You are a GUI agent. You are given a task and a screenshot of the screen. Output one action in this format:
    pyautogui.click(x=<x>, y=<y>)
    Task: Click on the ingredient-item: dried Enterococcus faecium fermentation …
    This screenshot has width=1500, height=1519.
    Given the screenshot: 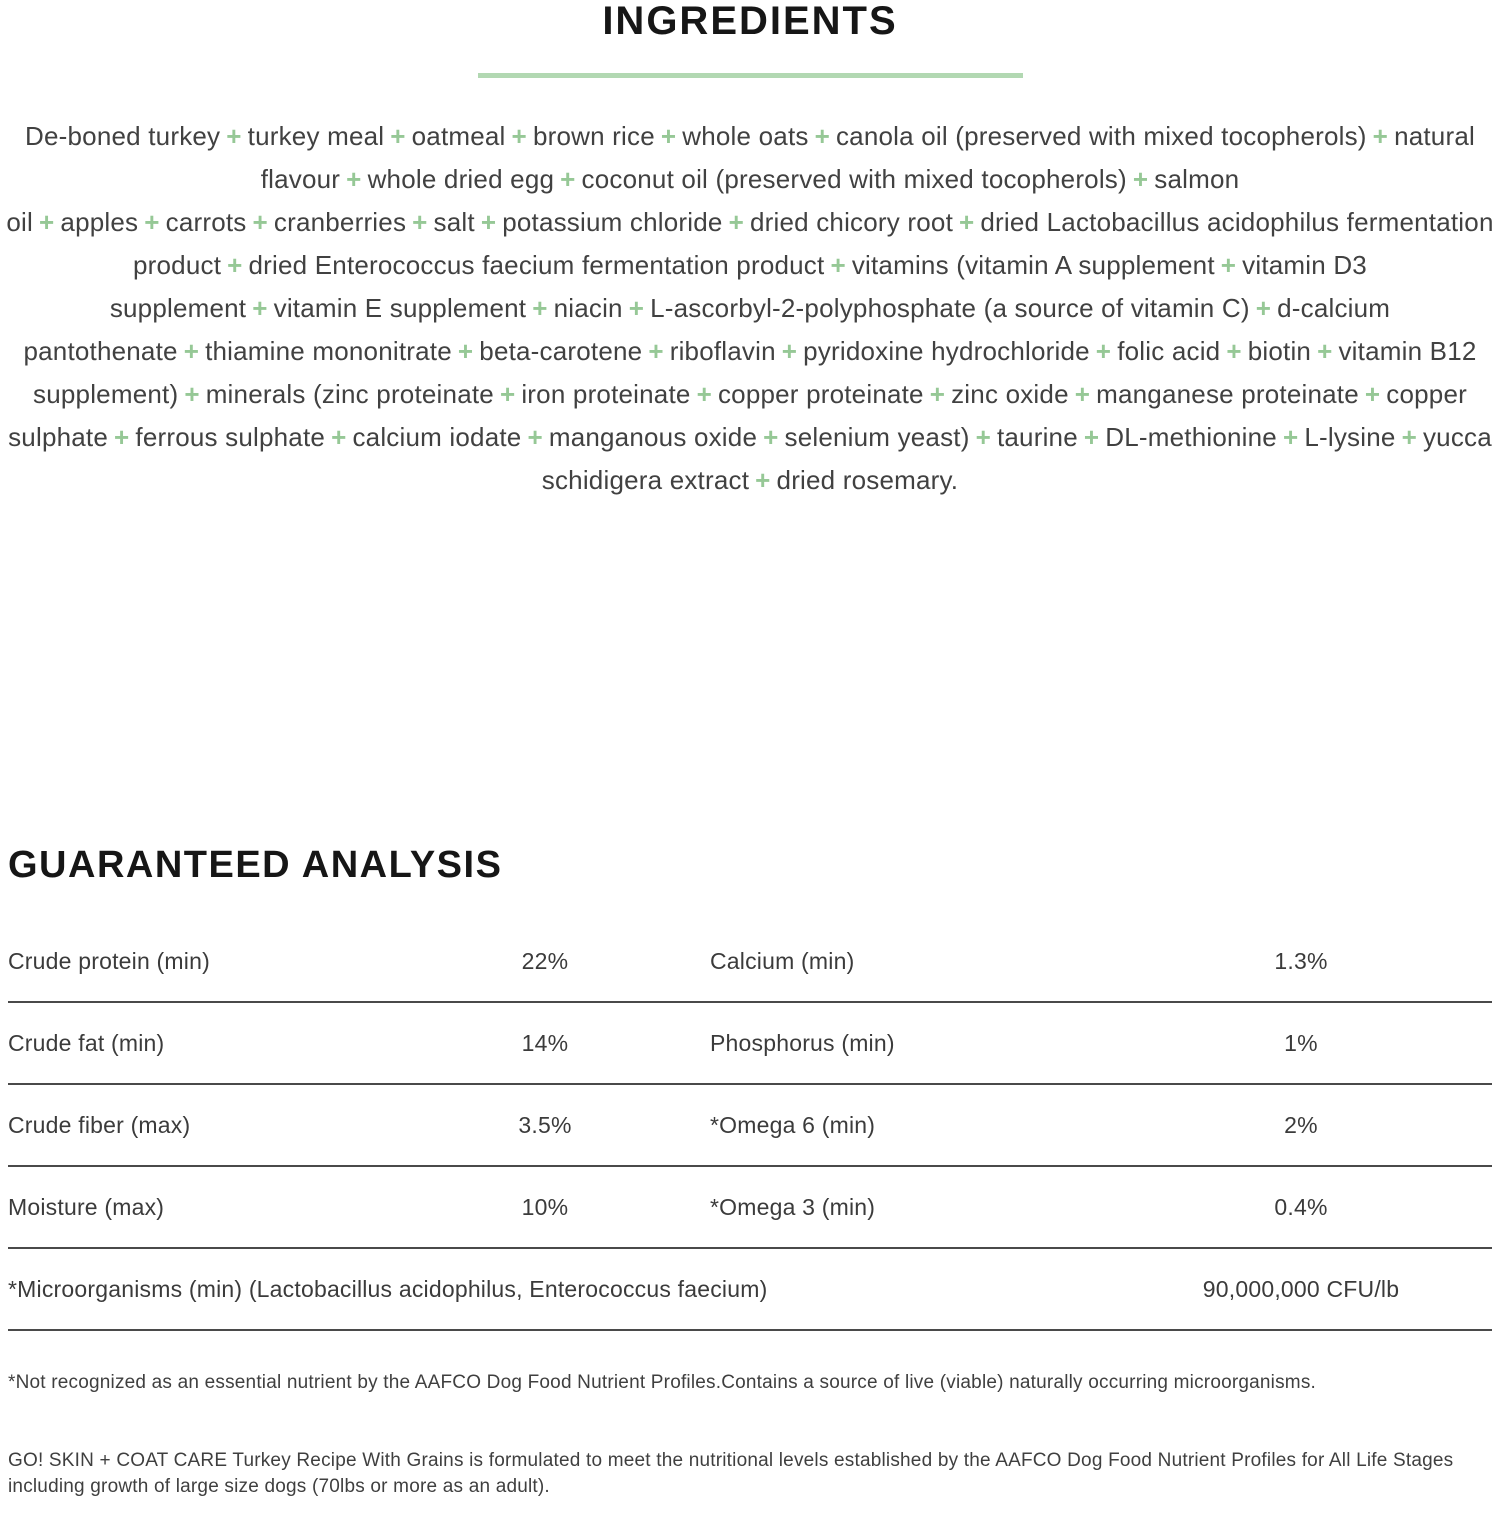 What is the action you would take?
    pyautogui.click(x=536, y=265)
    